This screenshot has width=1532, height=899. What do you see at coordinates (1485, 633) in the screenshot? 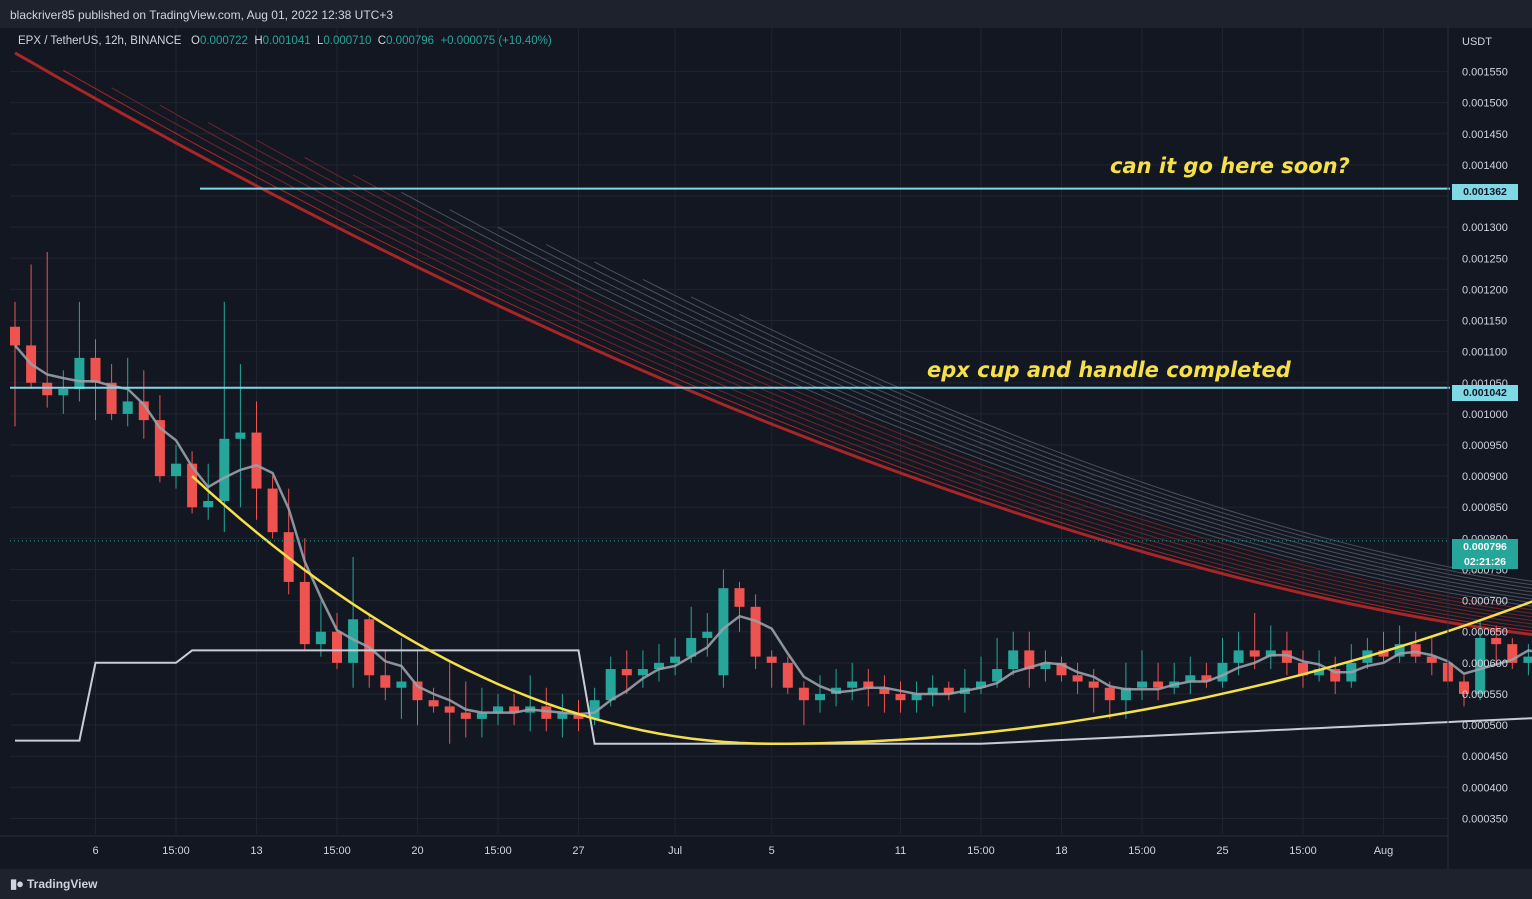
I see `price-tick-label: 0.000650` at bounding box center [1485, 633].